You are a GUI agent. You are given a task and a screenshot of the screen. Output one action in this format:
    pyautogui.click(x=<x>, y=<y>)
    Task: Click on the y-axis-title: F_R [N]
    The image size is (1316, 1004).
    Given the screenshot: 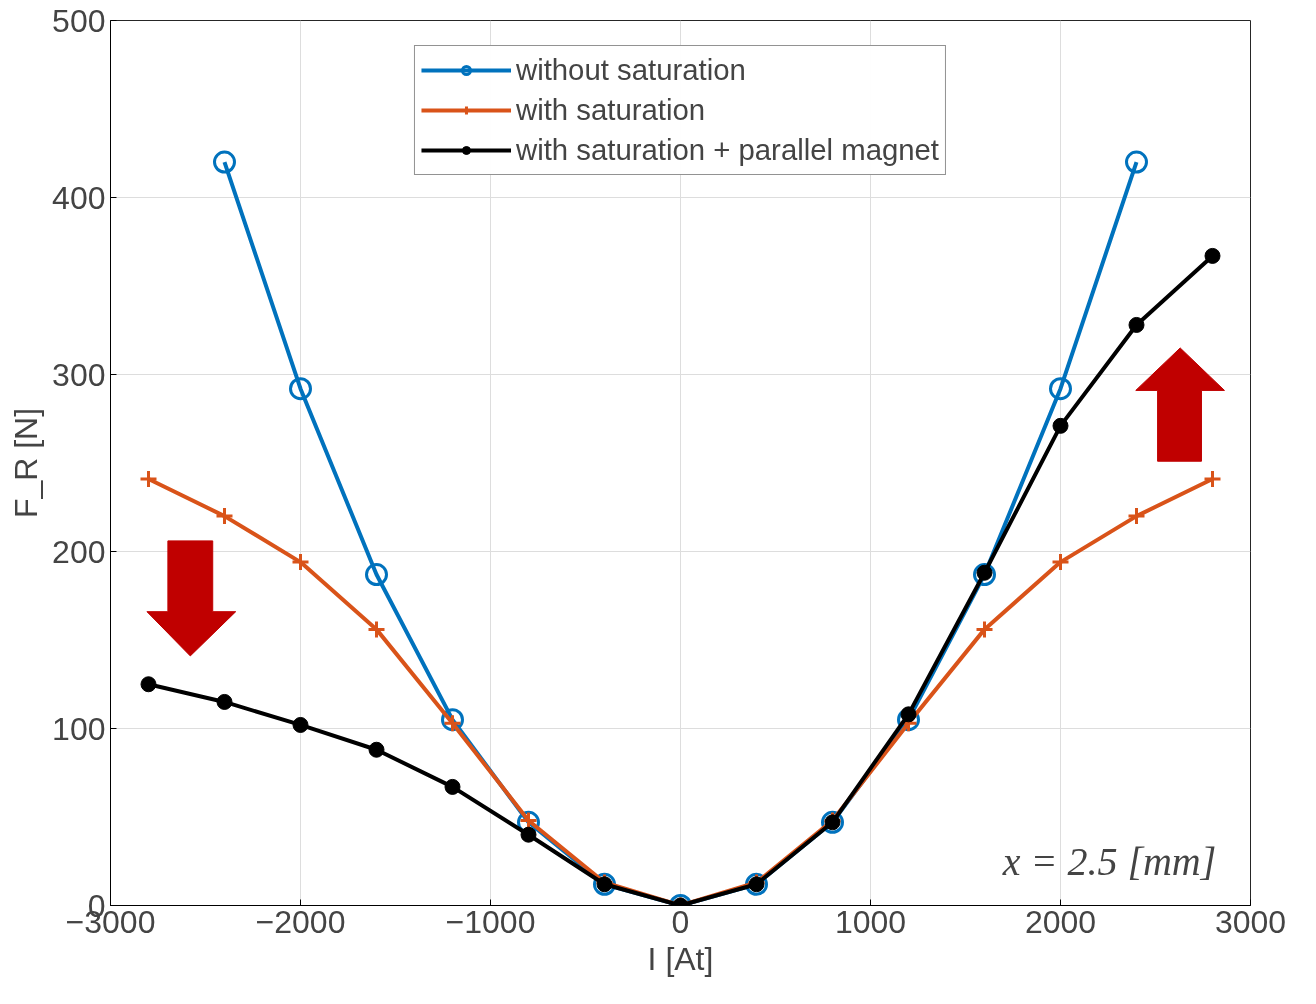 What is the action you would take?
    pyautogui.click(x=26, y=463)
    